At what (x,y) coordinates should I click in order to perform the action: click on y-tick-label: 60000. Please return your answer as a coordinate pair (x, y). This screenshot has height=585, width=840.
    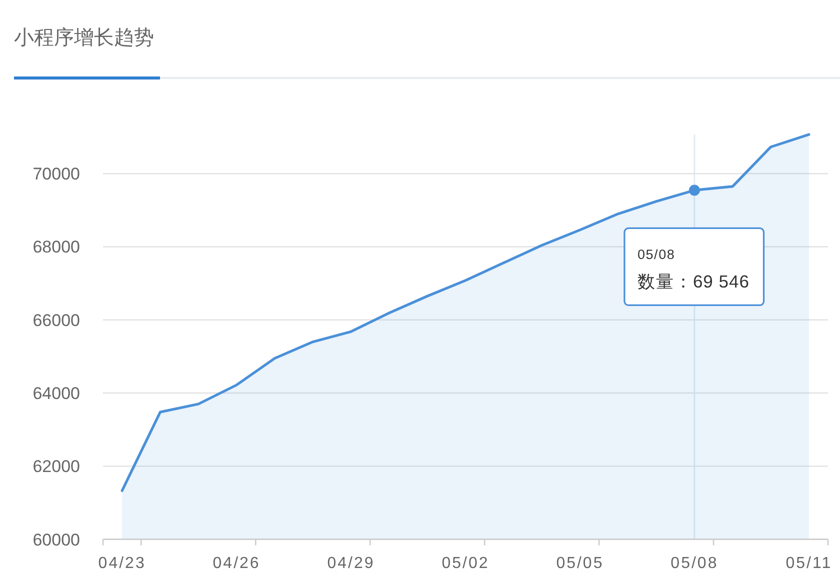
    Looking at the image, I should click on (56, 540).